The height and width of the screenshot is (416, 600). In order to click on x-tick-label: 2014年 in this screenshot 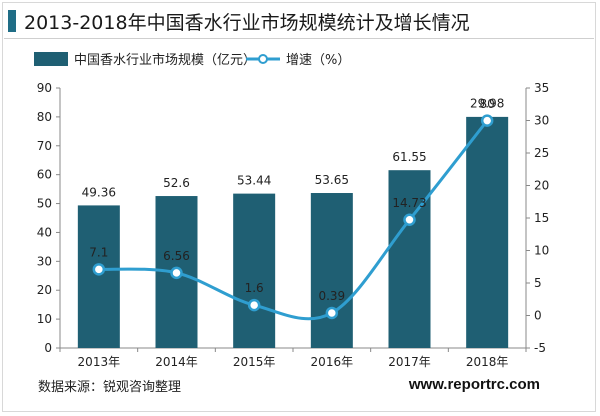, I will do `click(176, 362)`.